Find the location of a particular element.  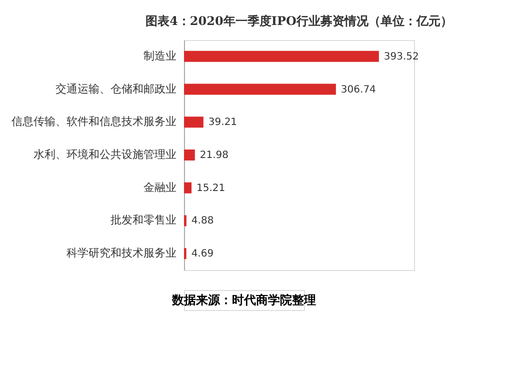

data-label: 39.21 is located at coordinates (223, 122).